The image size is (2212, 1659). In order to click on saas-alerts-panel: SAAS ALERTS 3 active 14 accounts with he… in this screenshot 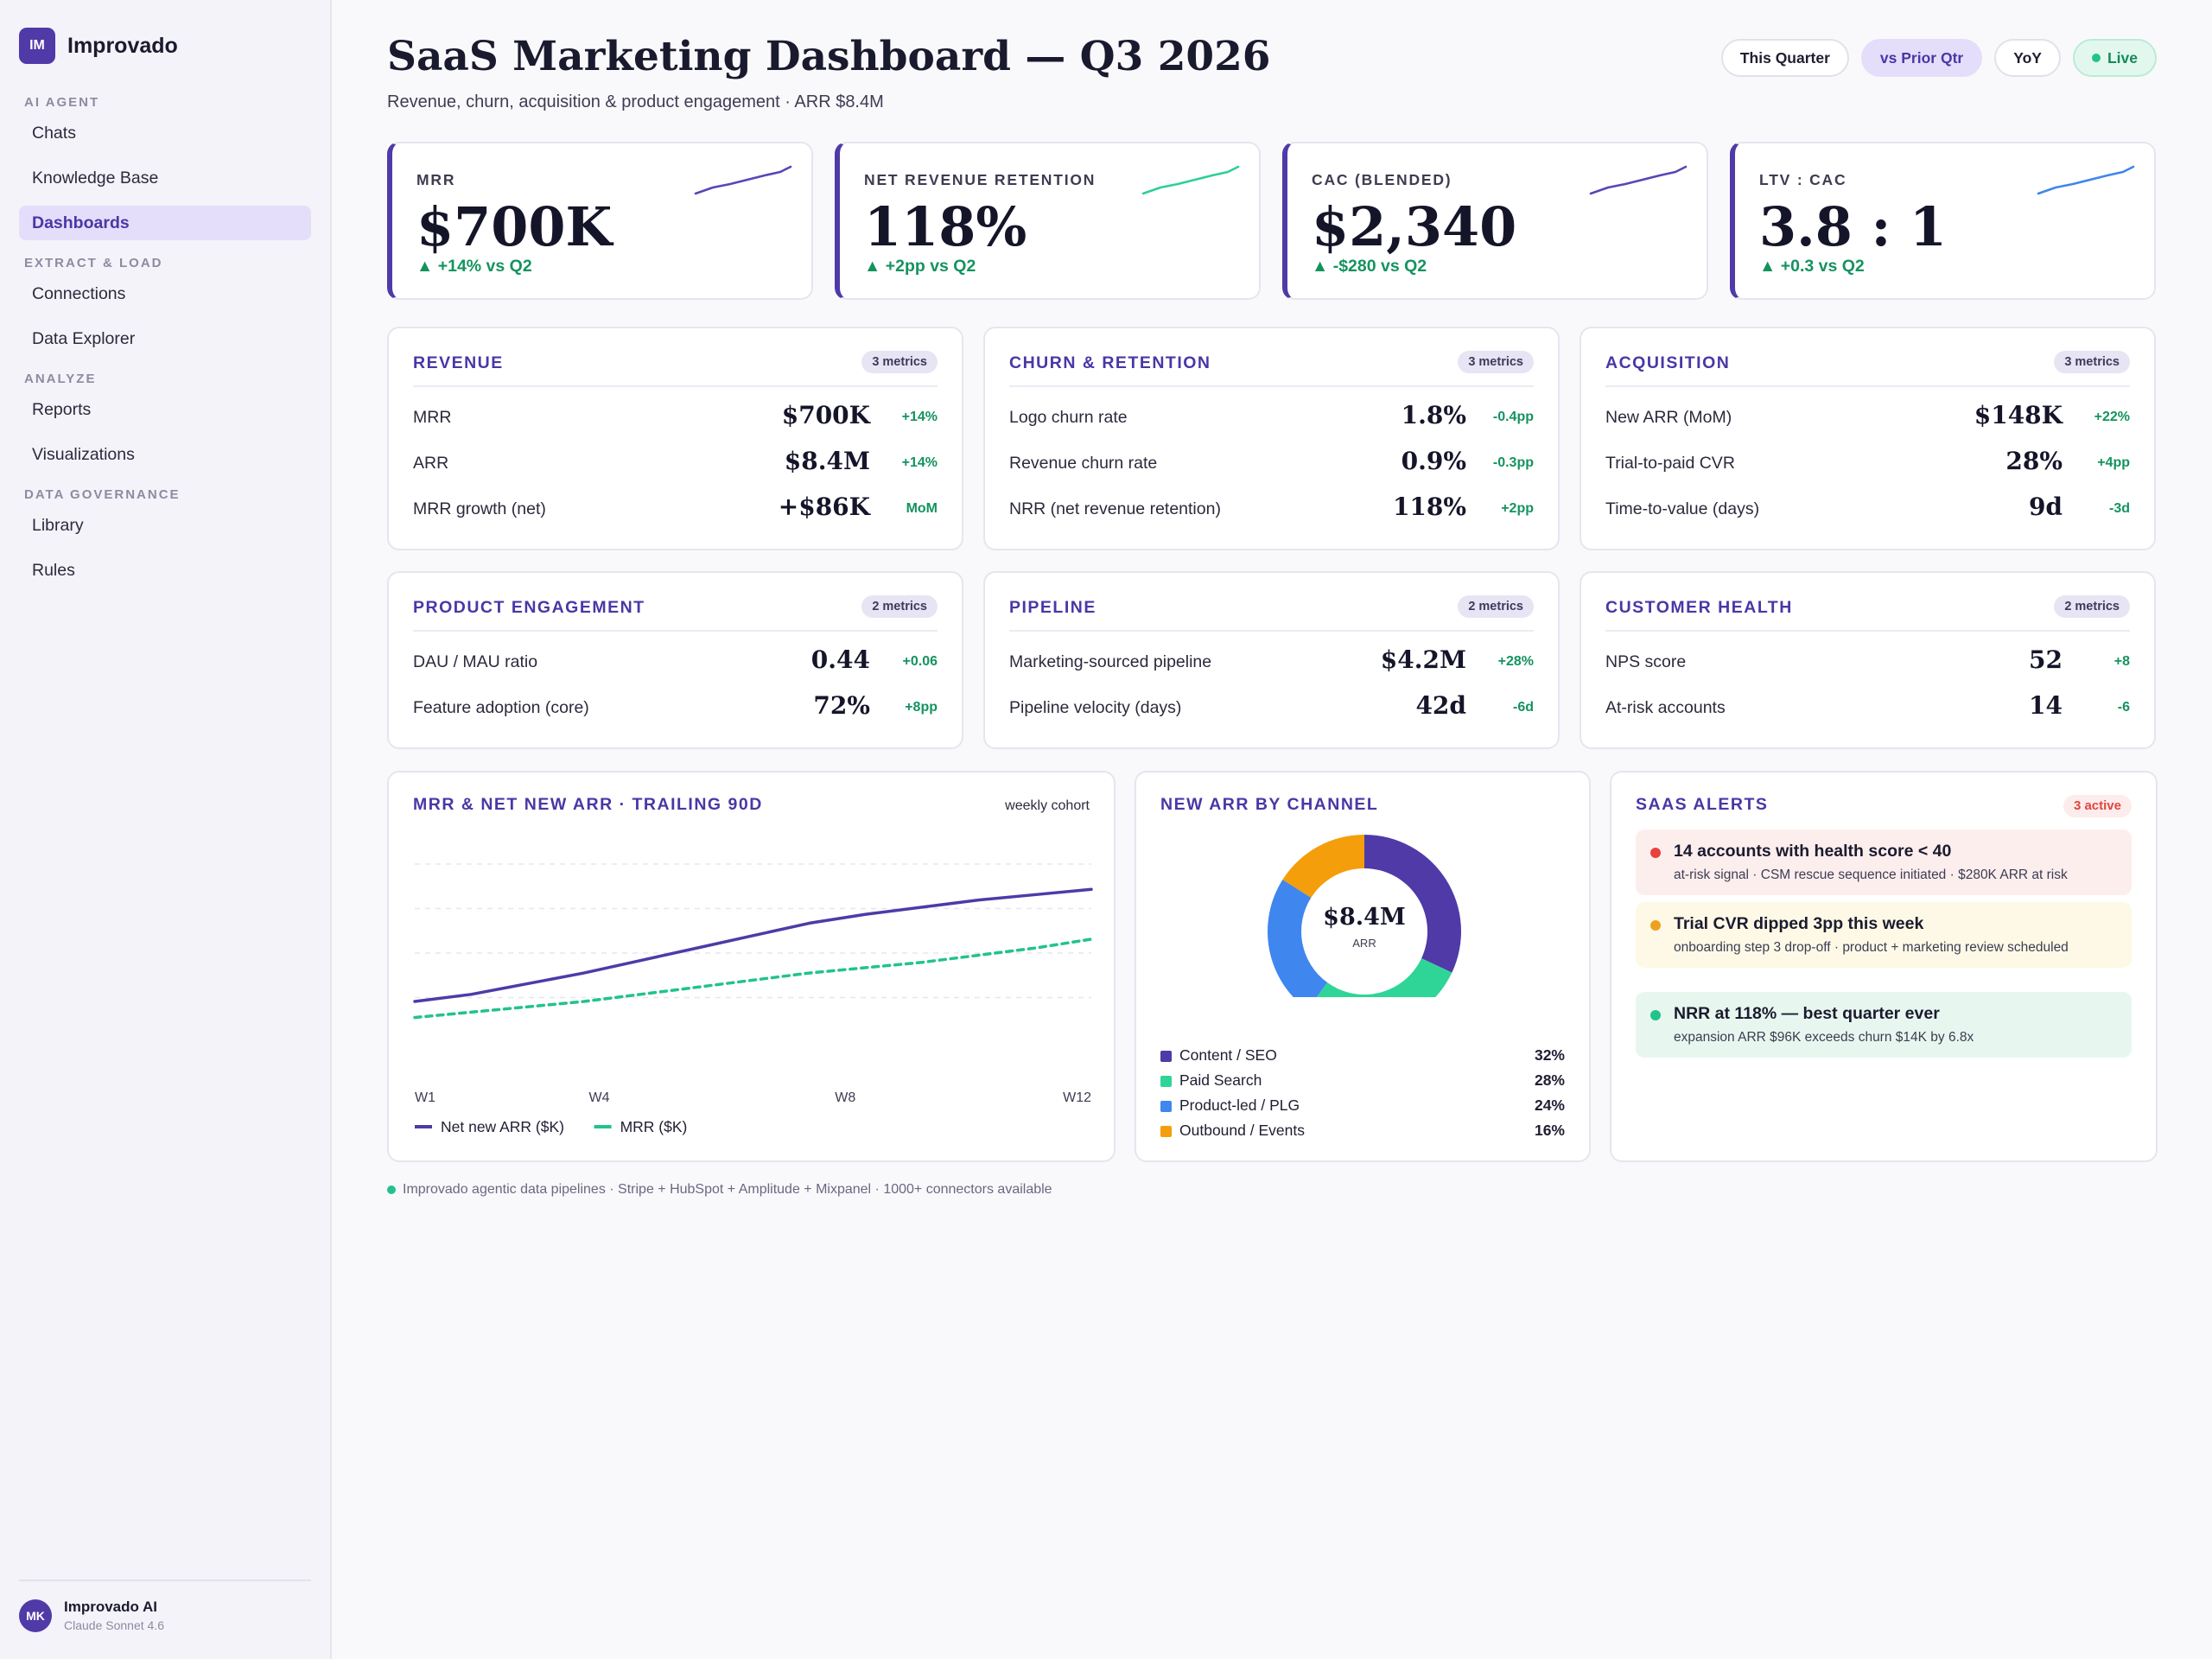, I will do `click(1884, 967)`.